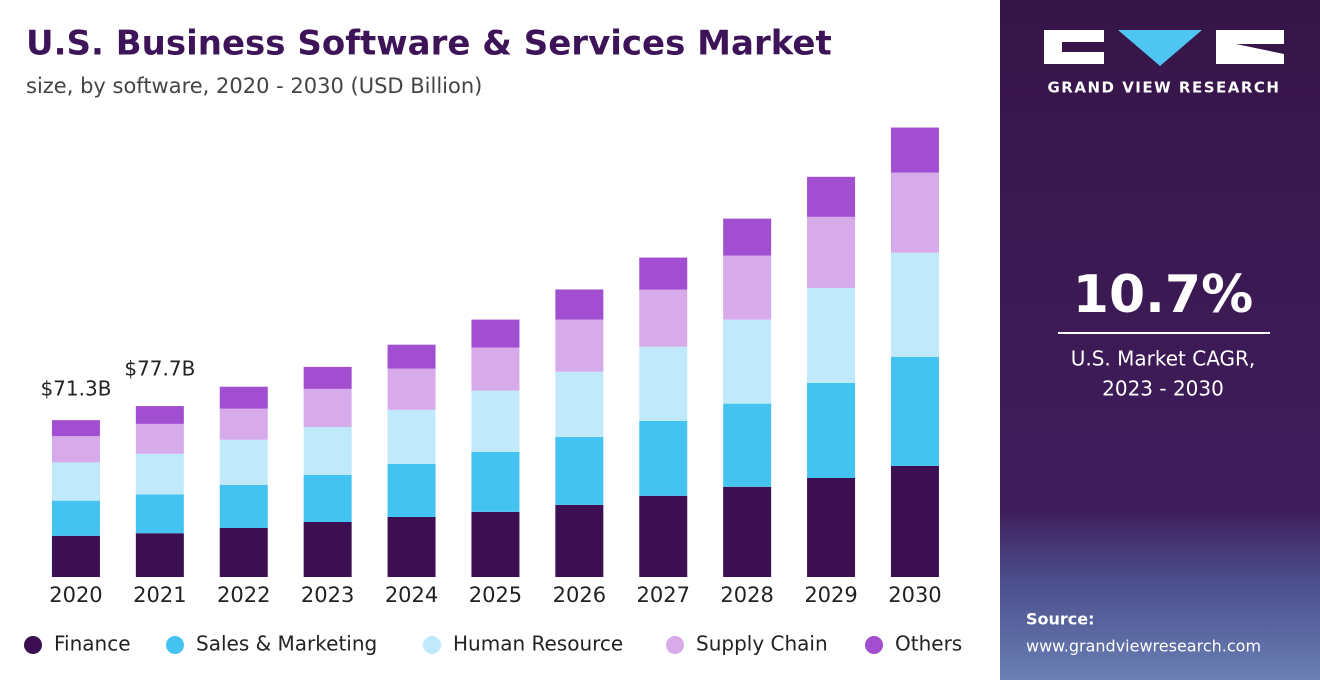 Image resolution: width=1320 pixels, height=684 pixels. Describe the element at coordinates (830, 595) in the screenshot. I see `x-tick-label: 2029` at that location.